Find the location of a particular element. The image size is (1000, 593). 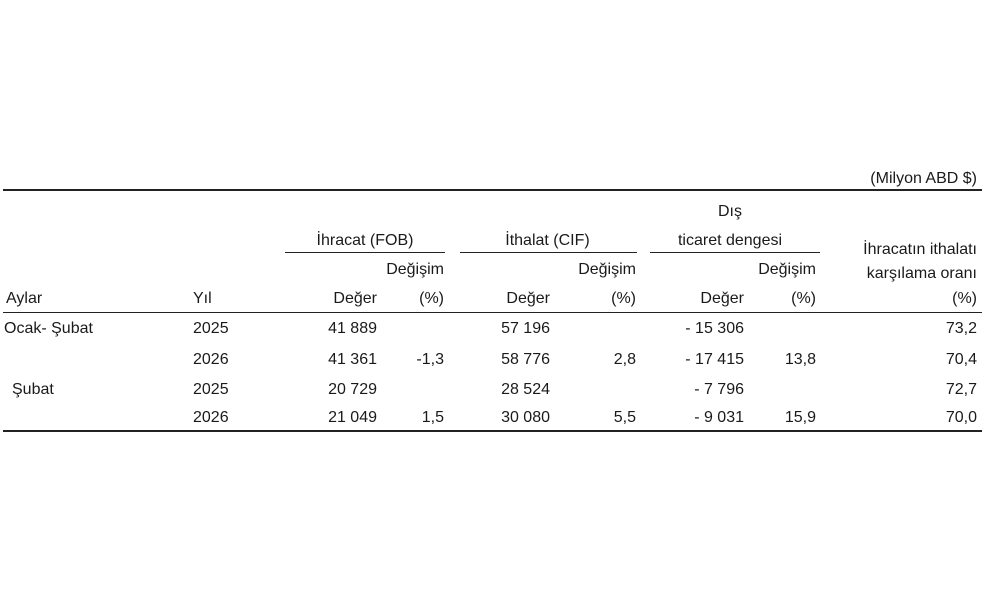

header-degisim-ihracat: Değişim is located at coordinates (415, 269).